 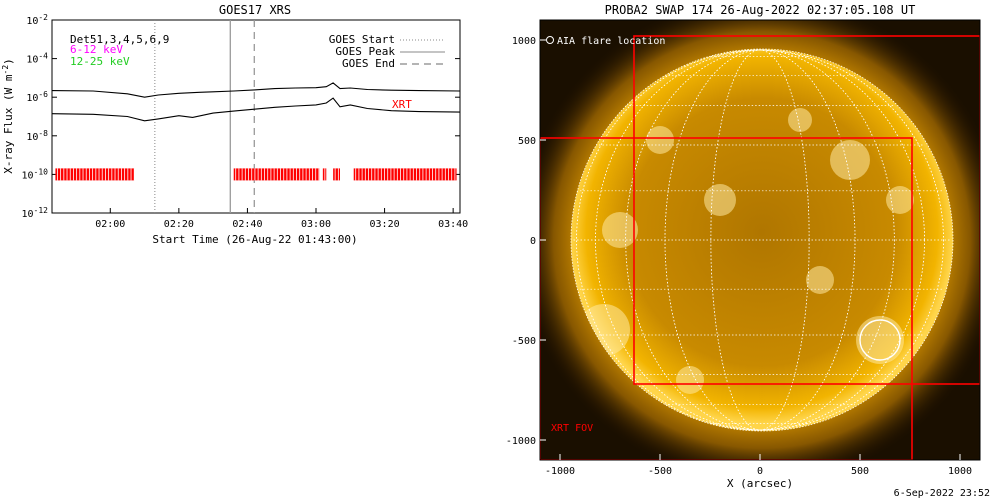 What do you see at coordinates (37, 136) in the screenshot?
I see `goes-ytick-label: 10⁻⁸` at bounding box center [37, 136].